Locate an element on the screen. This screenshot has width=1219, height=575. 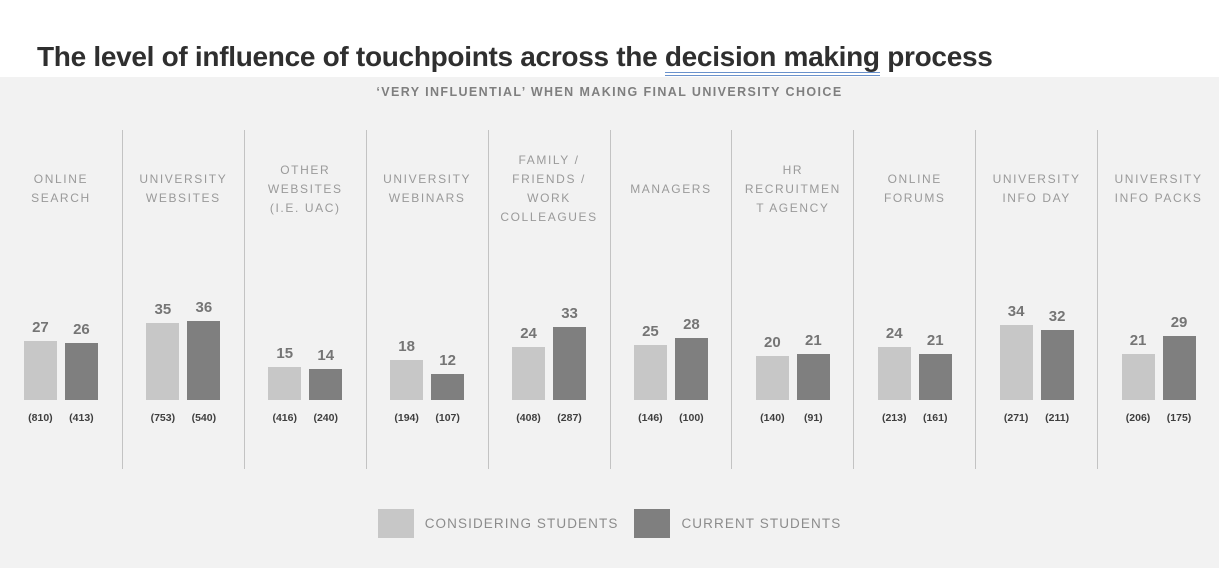
bar-group-current: 28 is located at coordinates (691, 358).